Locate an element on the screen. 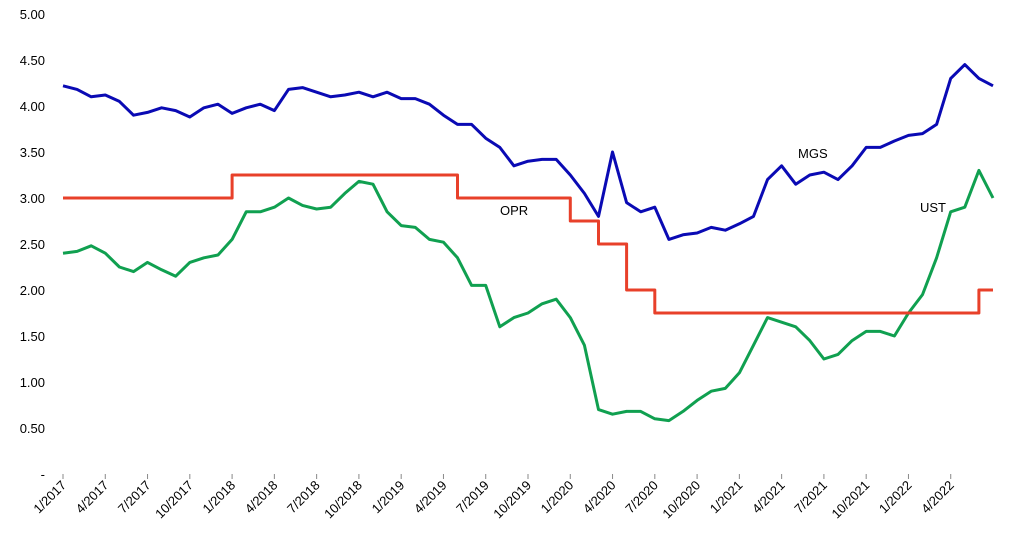  x-tick-label: 7/2020 is located at coordinates (641, 497).